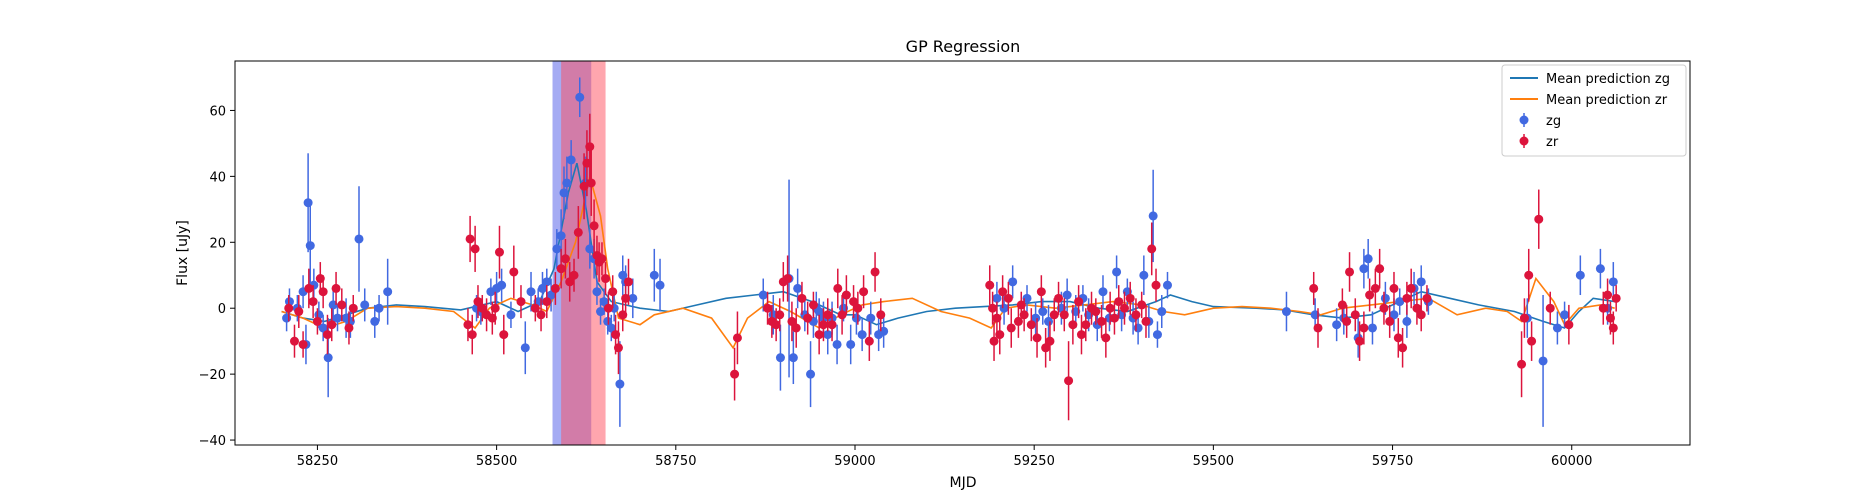  I want to click on x-tick-label: 58750, so click(675, 461).